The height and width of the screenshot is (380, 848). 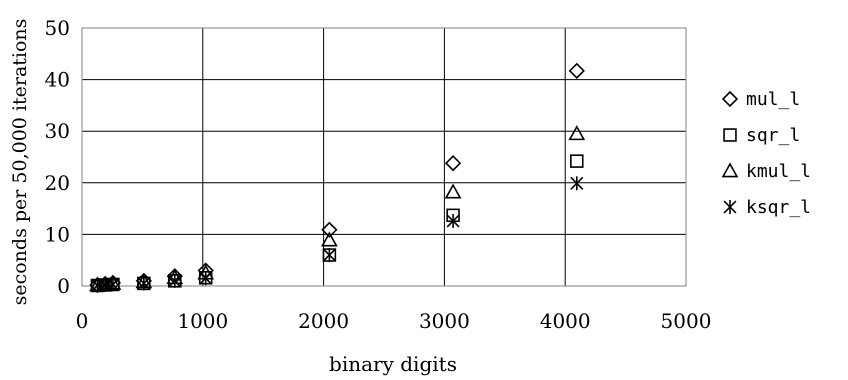 What do you see at coordinates (444, 321) in the screenshot?
I see `x-tick-label: 3000` at bounding box center [444, 321].